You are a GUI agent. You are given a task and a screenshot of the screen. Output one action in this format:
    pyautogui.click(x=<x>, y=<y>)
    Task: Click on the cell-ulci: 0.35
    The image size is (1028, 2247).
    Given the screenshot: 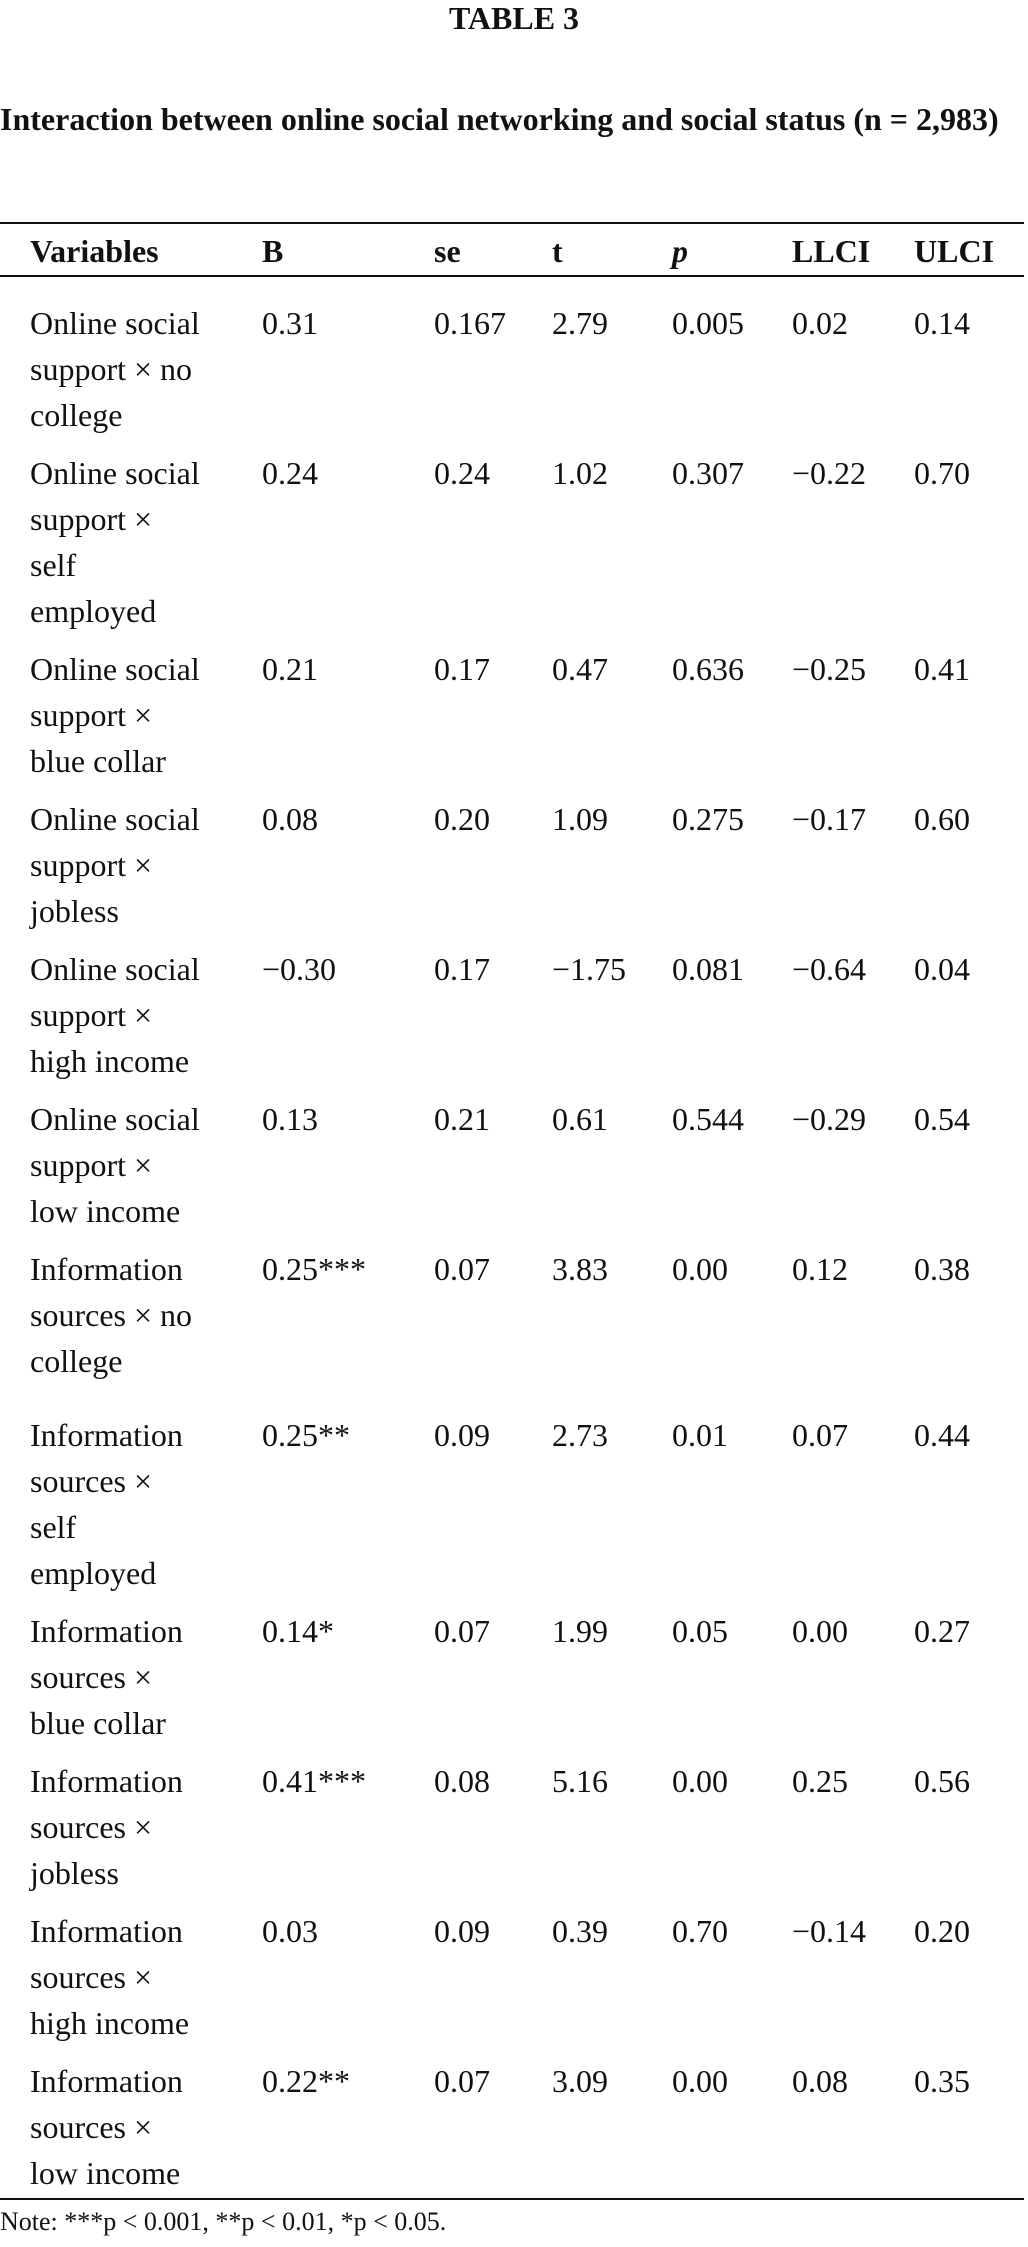 What is the action you would take?
    pyautogui.click(x=942, y=2081)
    